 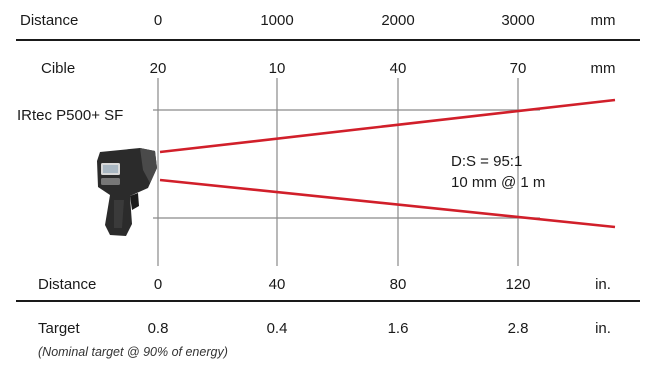 I want to click on distance-mm-value: 1000, so click(x=276, y=20).